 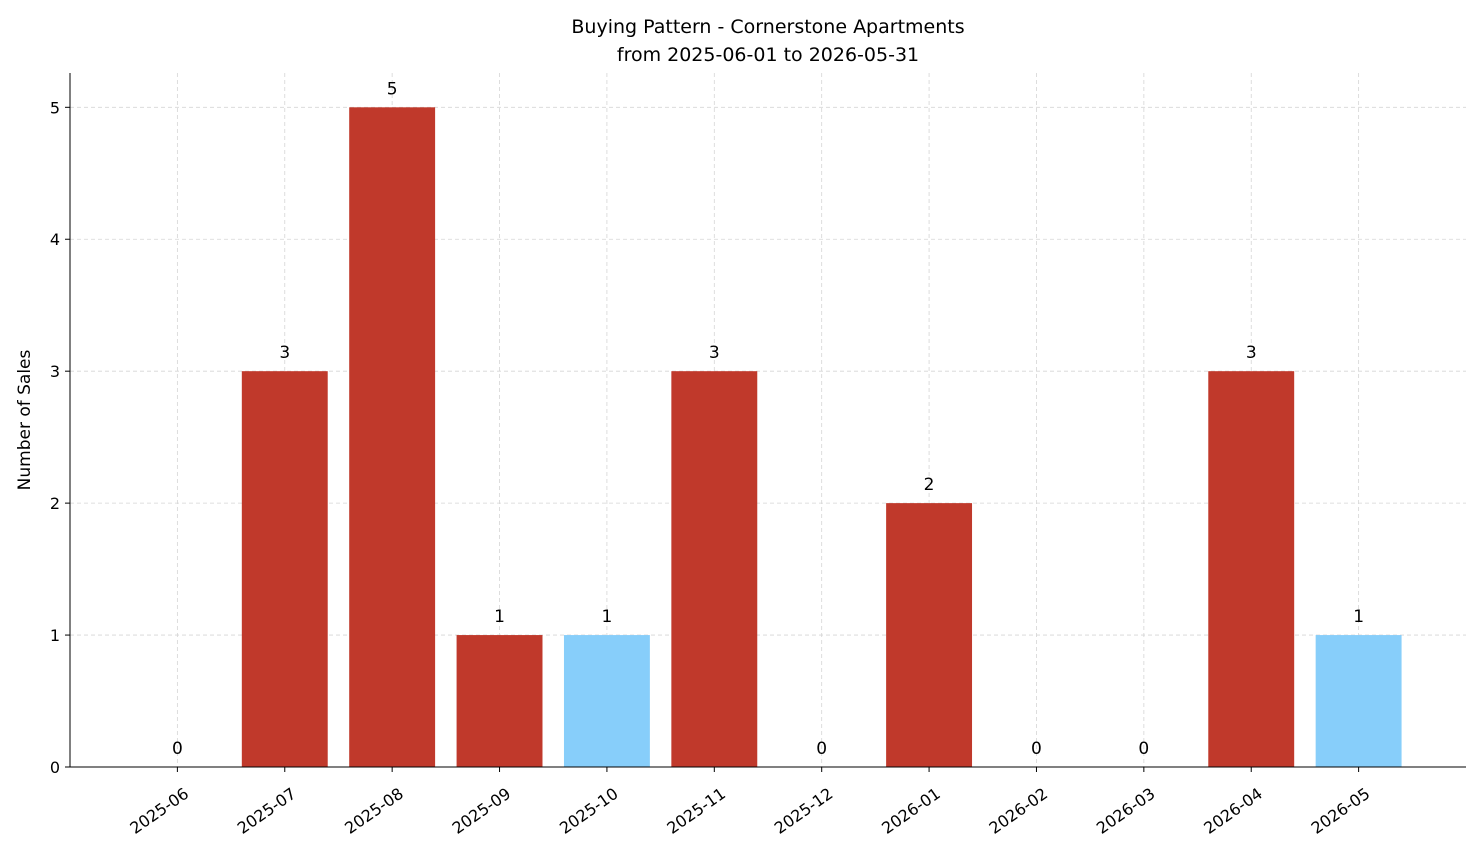 What do you see at coordinates (374, 811) in the screenshot?
I see `x-tick-label: 2025-08` at bounding box center [374, 811].